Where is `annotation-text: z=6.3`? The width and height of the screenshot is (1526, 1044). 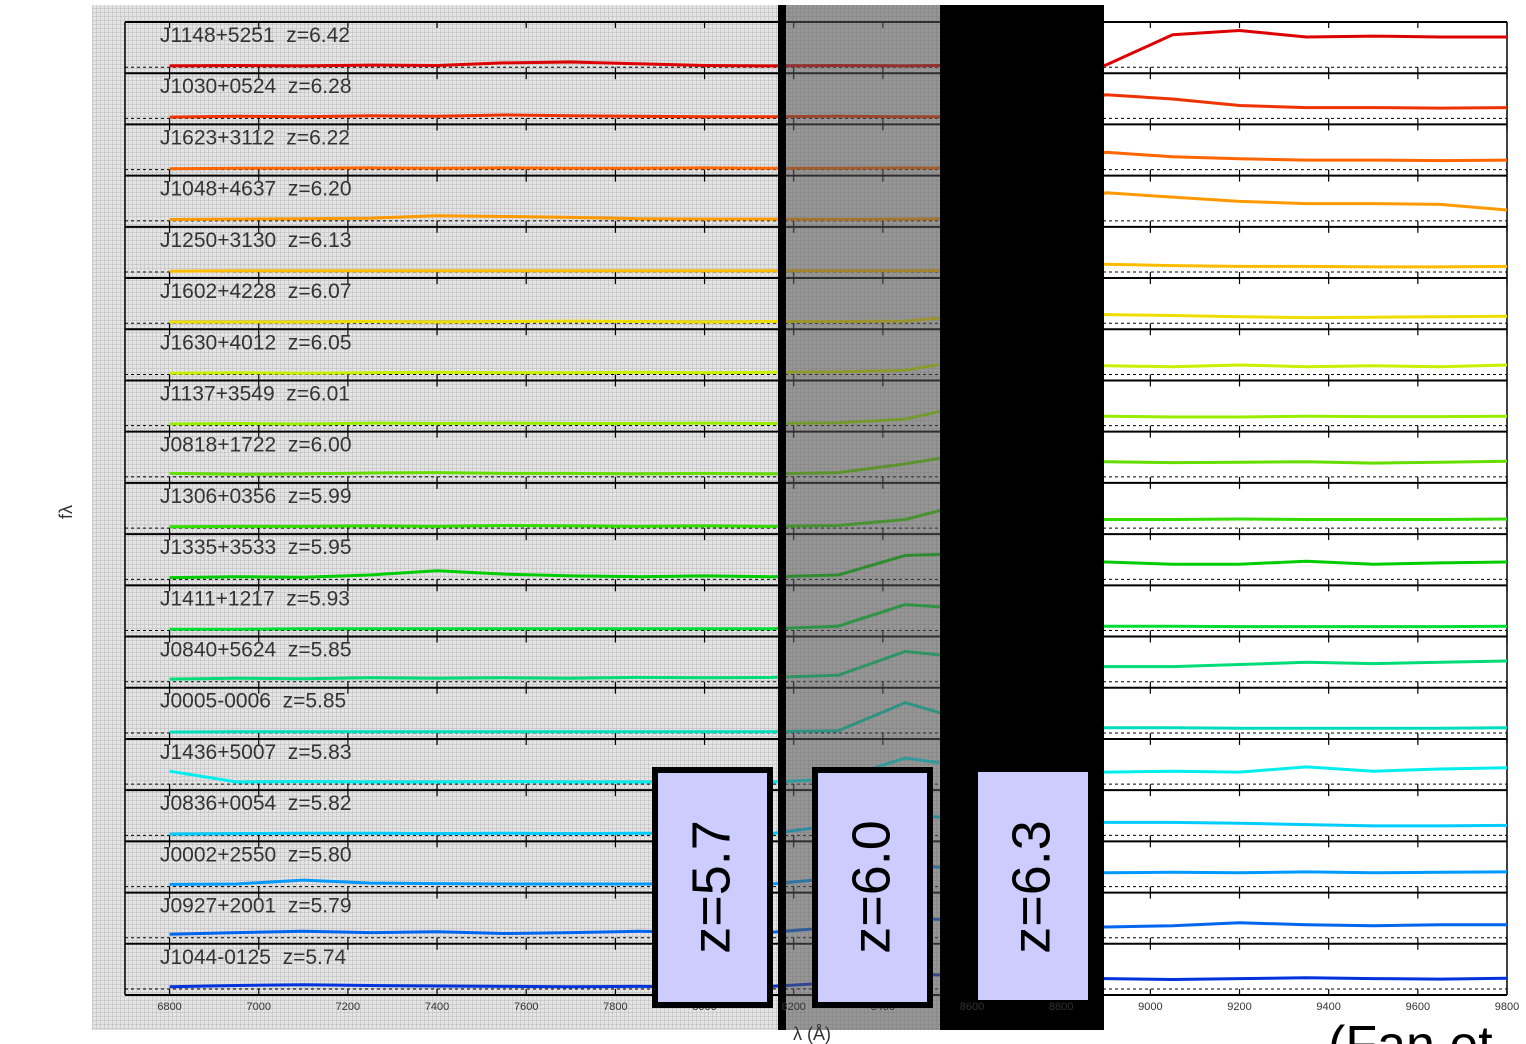
annotation-text: z=6.3 is located at coordinates (1031, 887).